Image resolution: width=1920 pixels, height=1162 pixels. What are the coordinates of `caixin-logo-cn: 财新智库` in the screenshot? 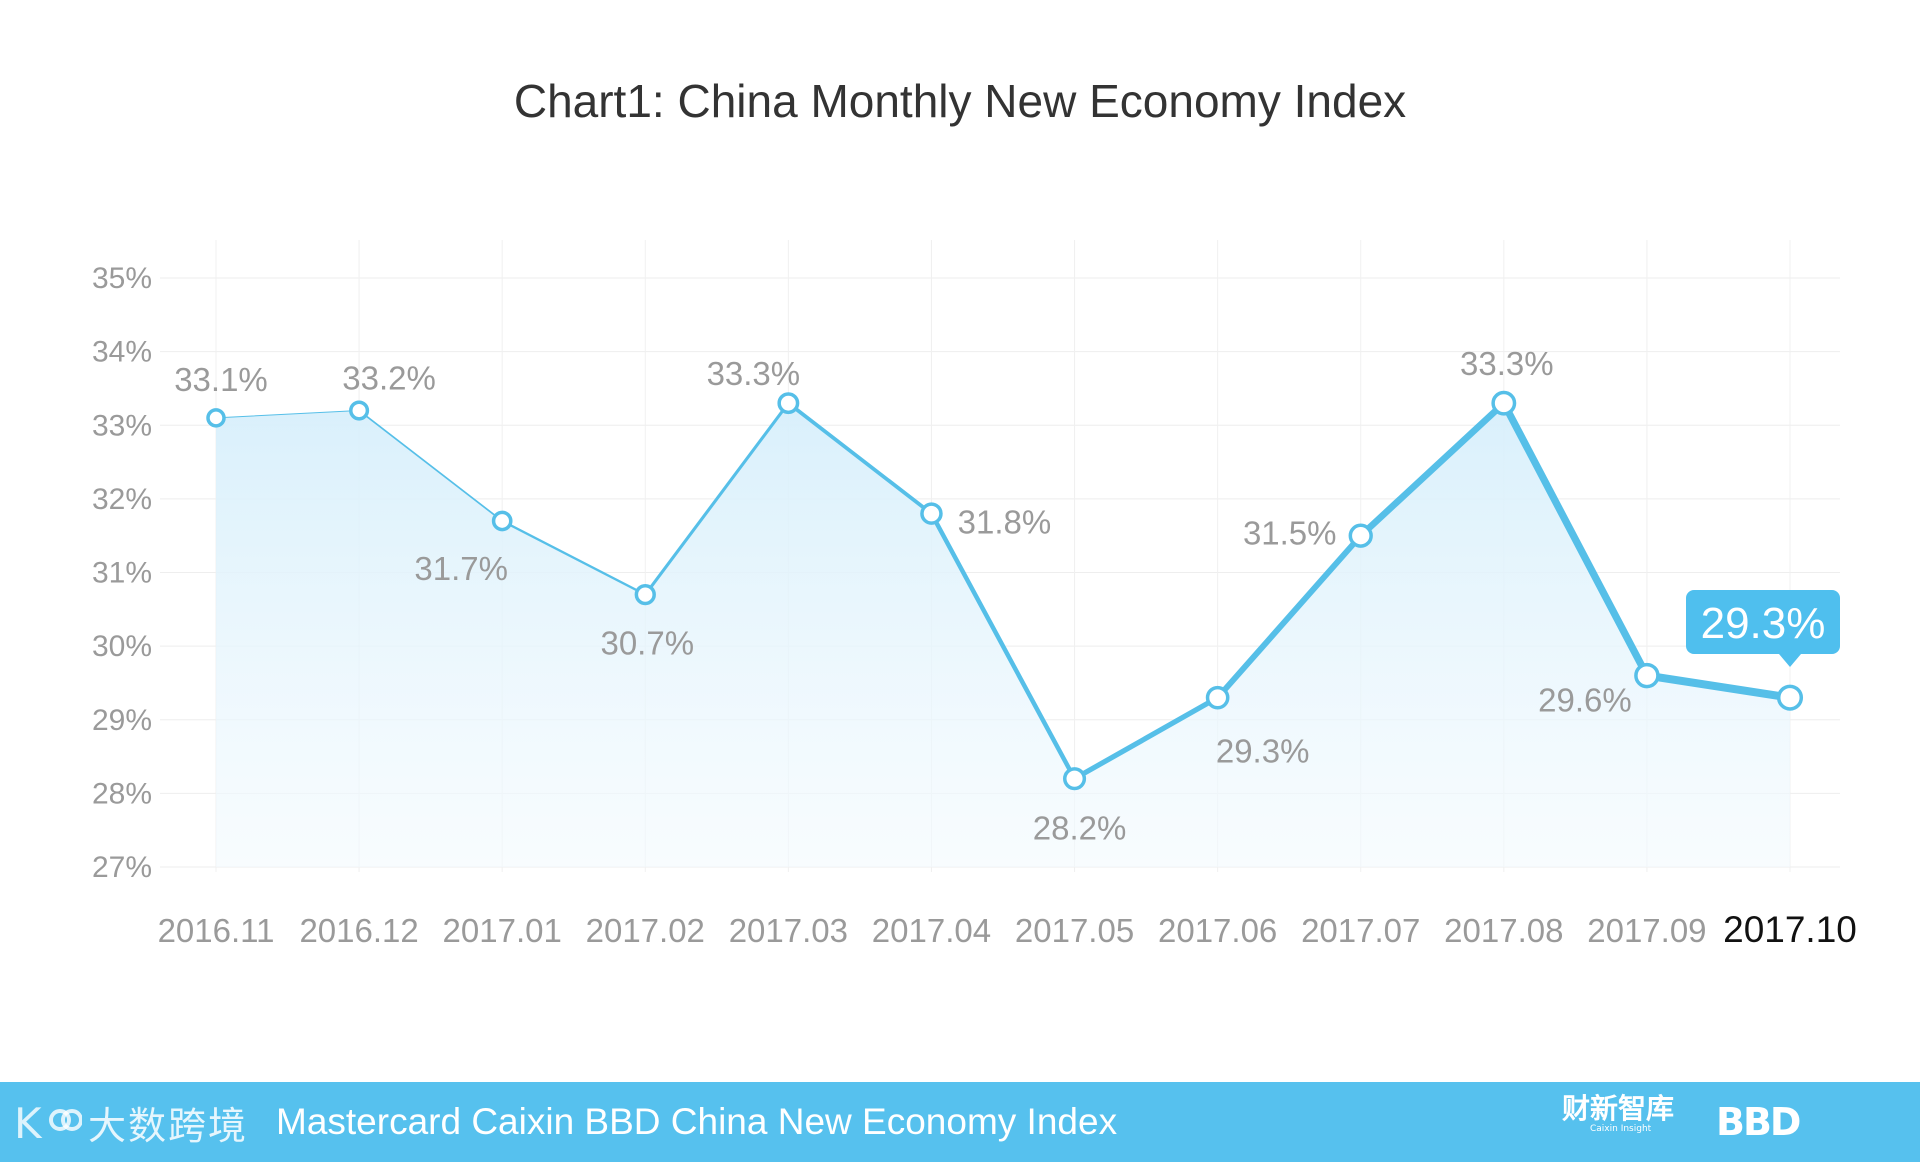 It's located at (1618, 1108).